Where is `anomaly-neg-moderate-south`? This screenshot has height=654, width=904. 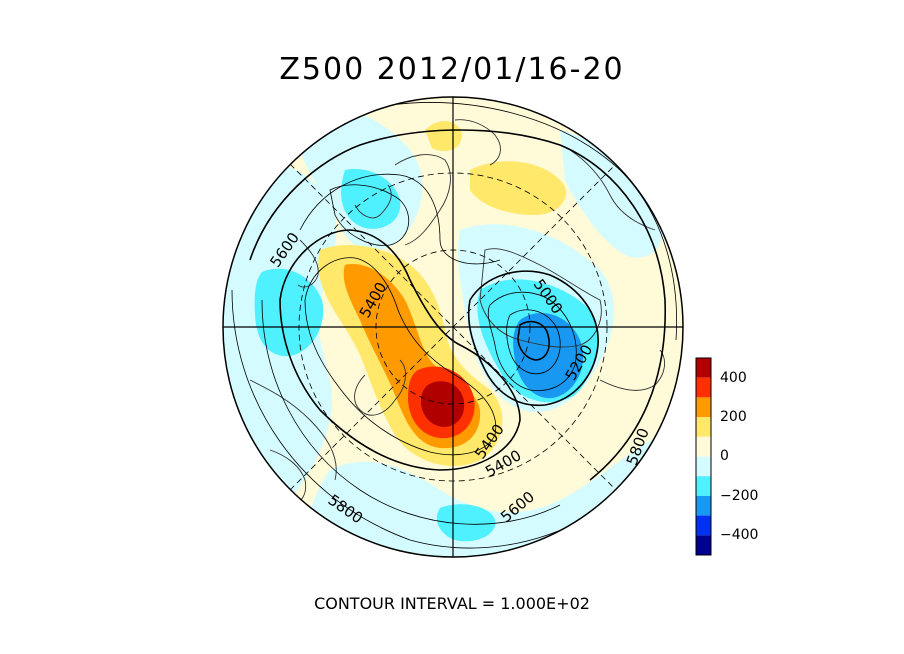
anomaly-neg-moderate-south is located at coordinates (466, 523).